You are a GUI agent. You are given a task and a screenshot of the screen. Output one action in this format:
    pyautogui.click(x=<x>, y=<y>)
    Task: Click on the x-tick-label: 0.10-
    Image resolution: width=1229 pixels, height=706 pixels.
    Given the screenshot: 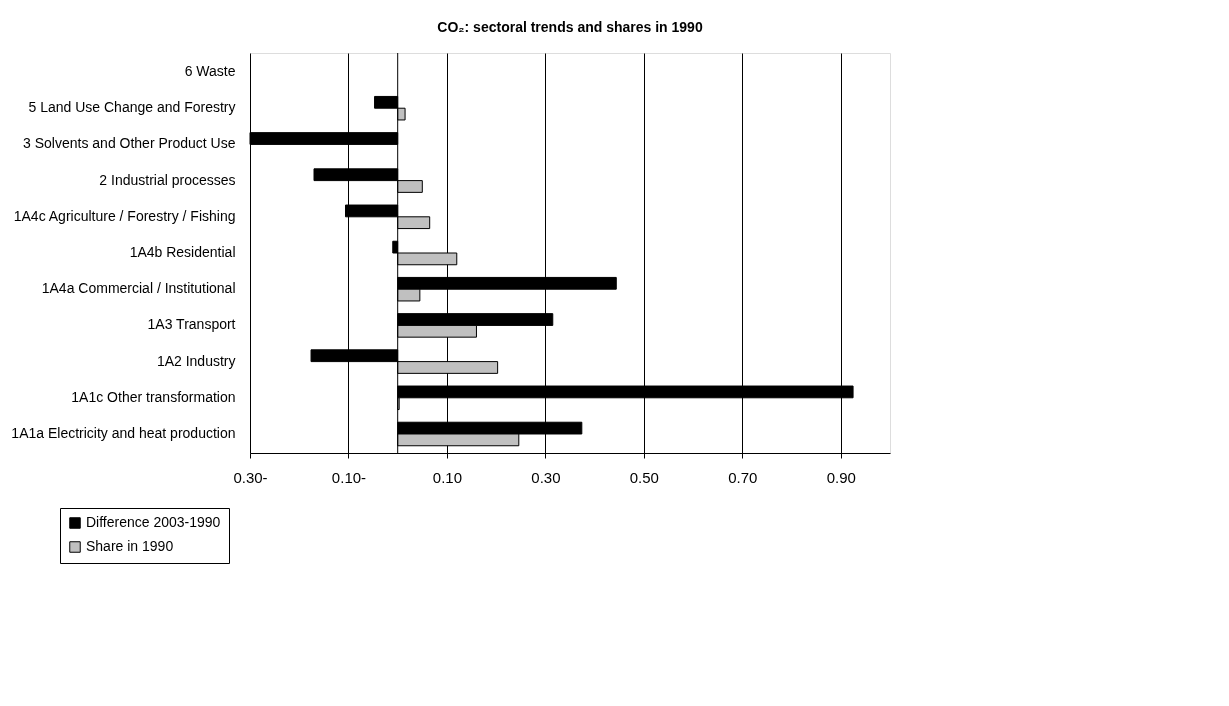 What is the action you would take?
    pyautogui.click(x=349, y=477)
    